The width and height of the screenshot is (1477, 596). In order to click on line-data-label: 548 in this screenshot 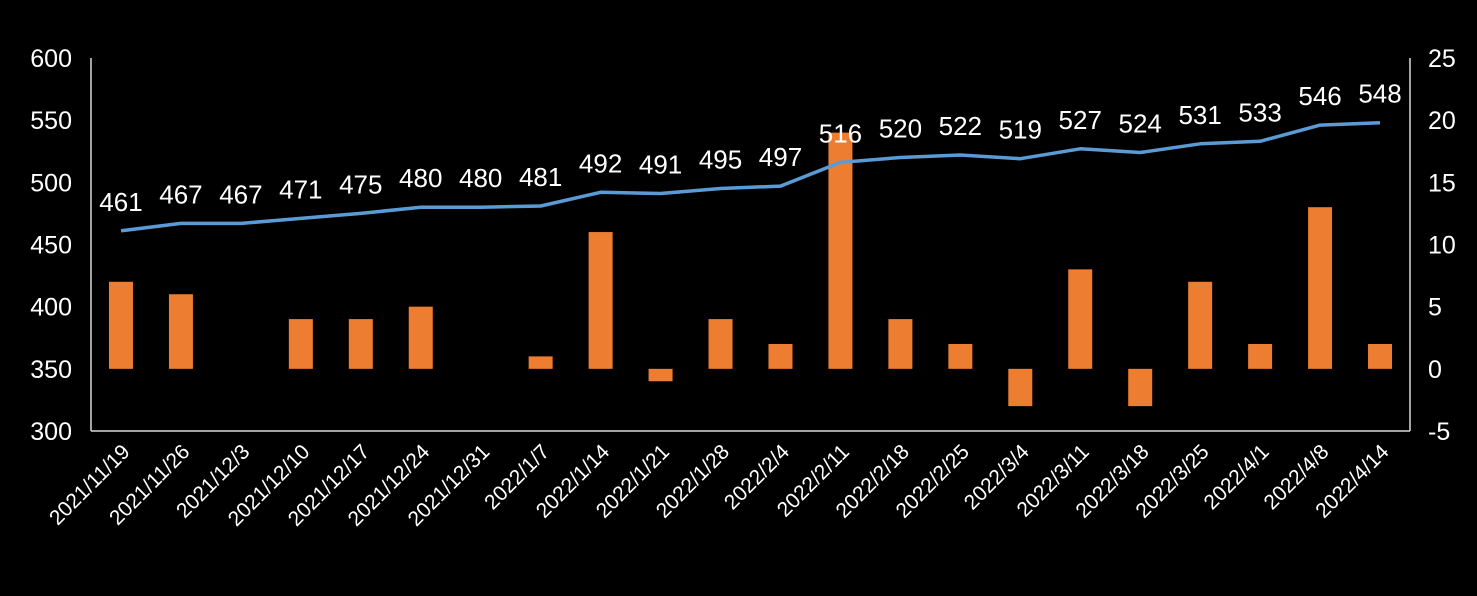, I will do `click(1379, 94)`.